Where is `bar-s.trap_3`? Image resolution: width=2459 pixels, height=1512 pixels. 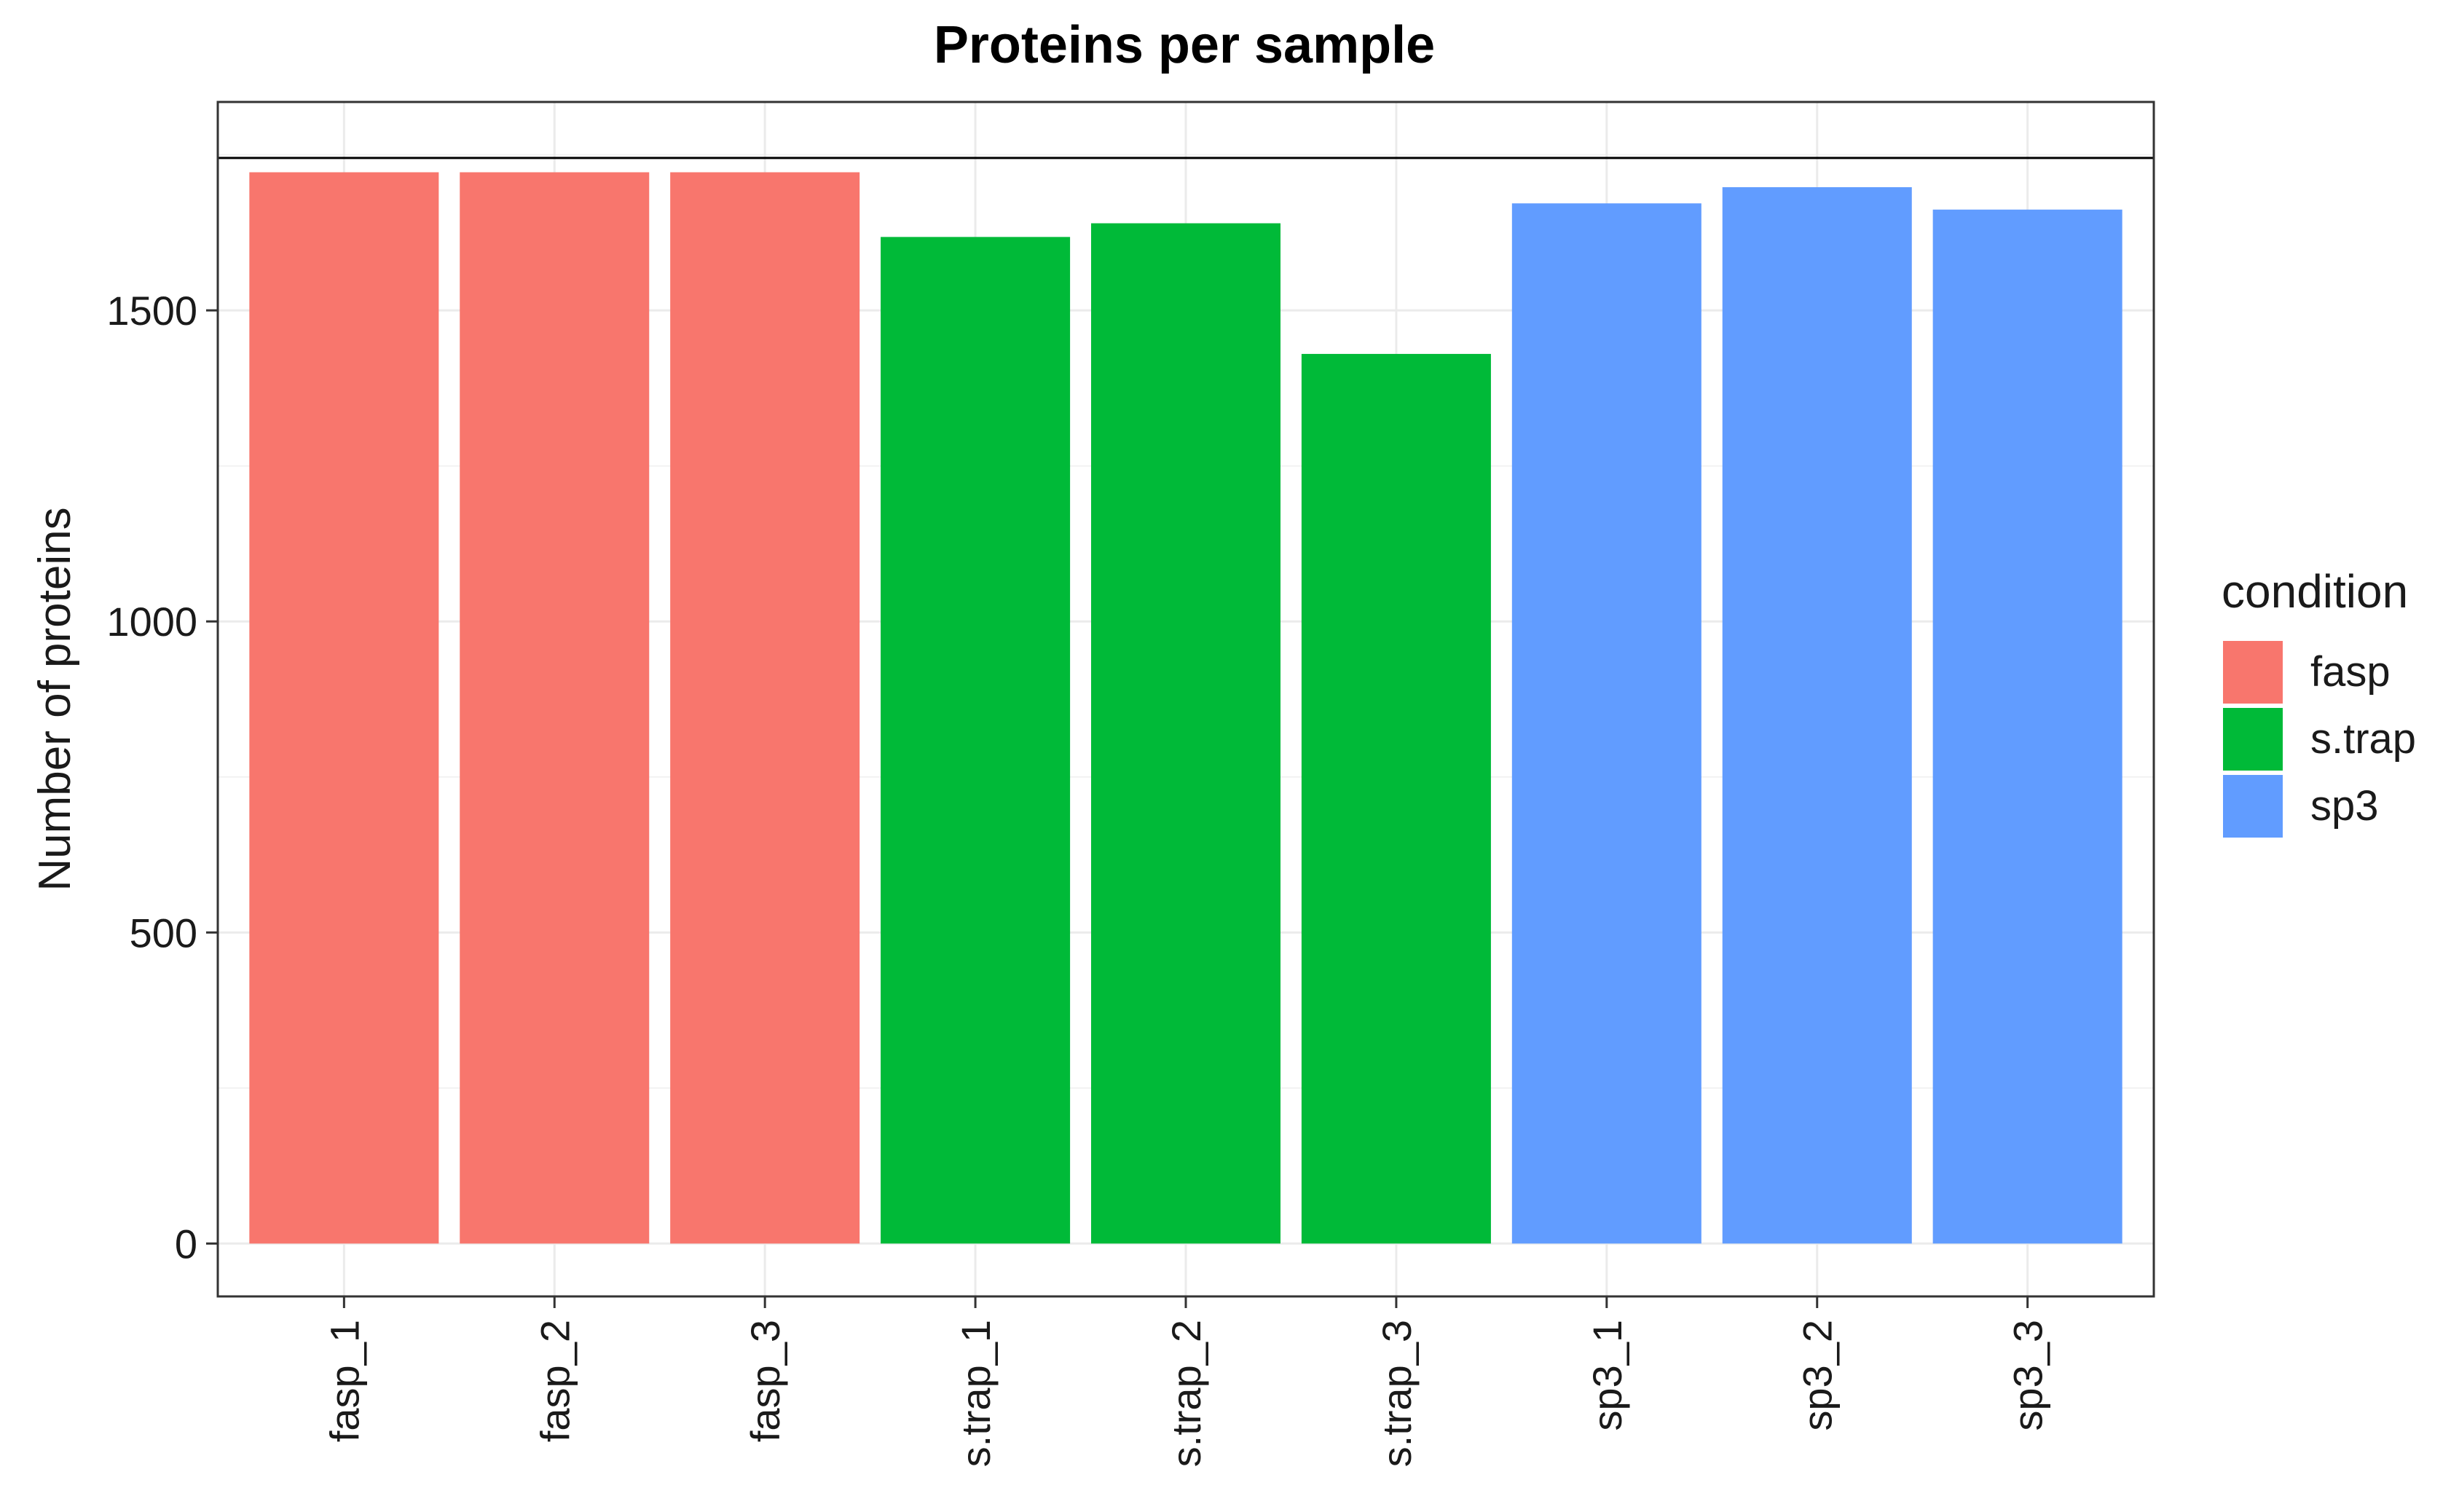
bar-s.trap_3 is located at coordinates (1396, 798).